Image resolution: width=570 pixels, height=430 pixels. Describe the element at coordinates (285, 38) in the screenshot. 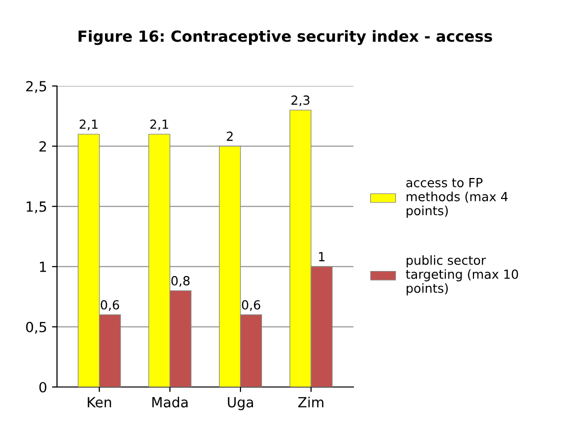

I see `chart-title: Figure 16: Contraceptive security index - access` at that location.